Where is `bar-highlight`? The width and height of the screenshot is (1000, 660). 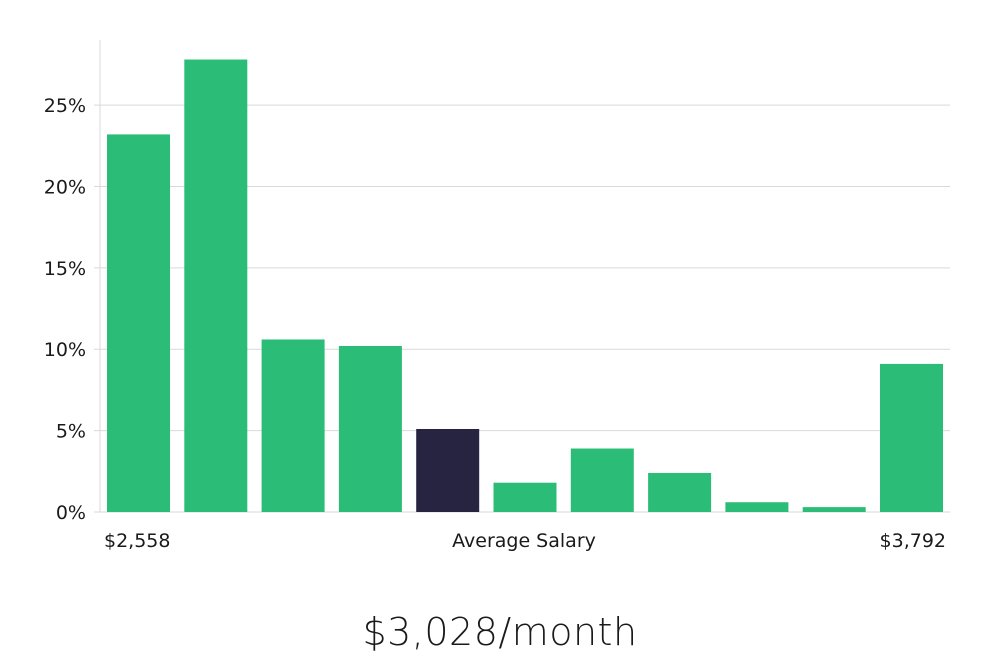
bar-highlight is located at coordinates (448, 470).